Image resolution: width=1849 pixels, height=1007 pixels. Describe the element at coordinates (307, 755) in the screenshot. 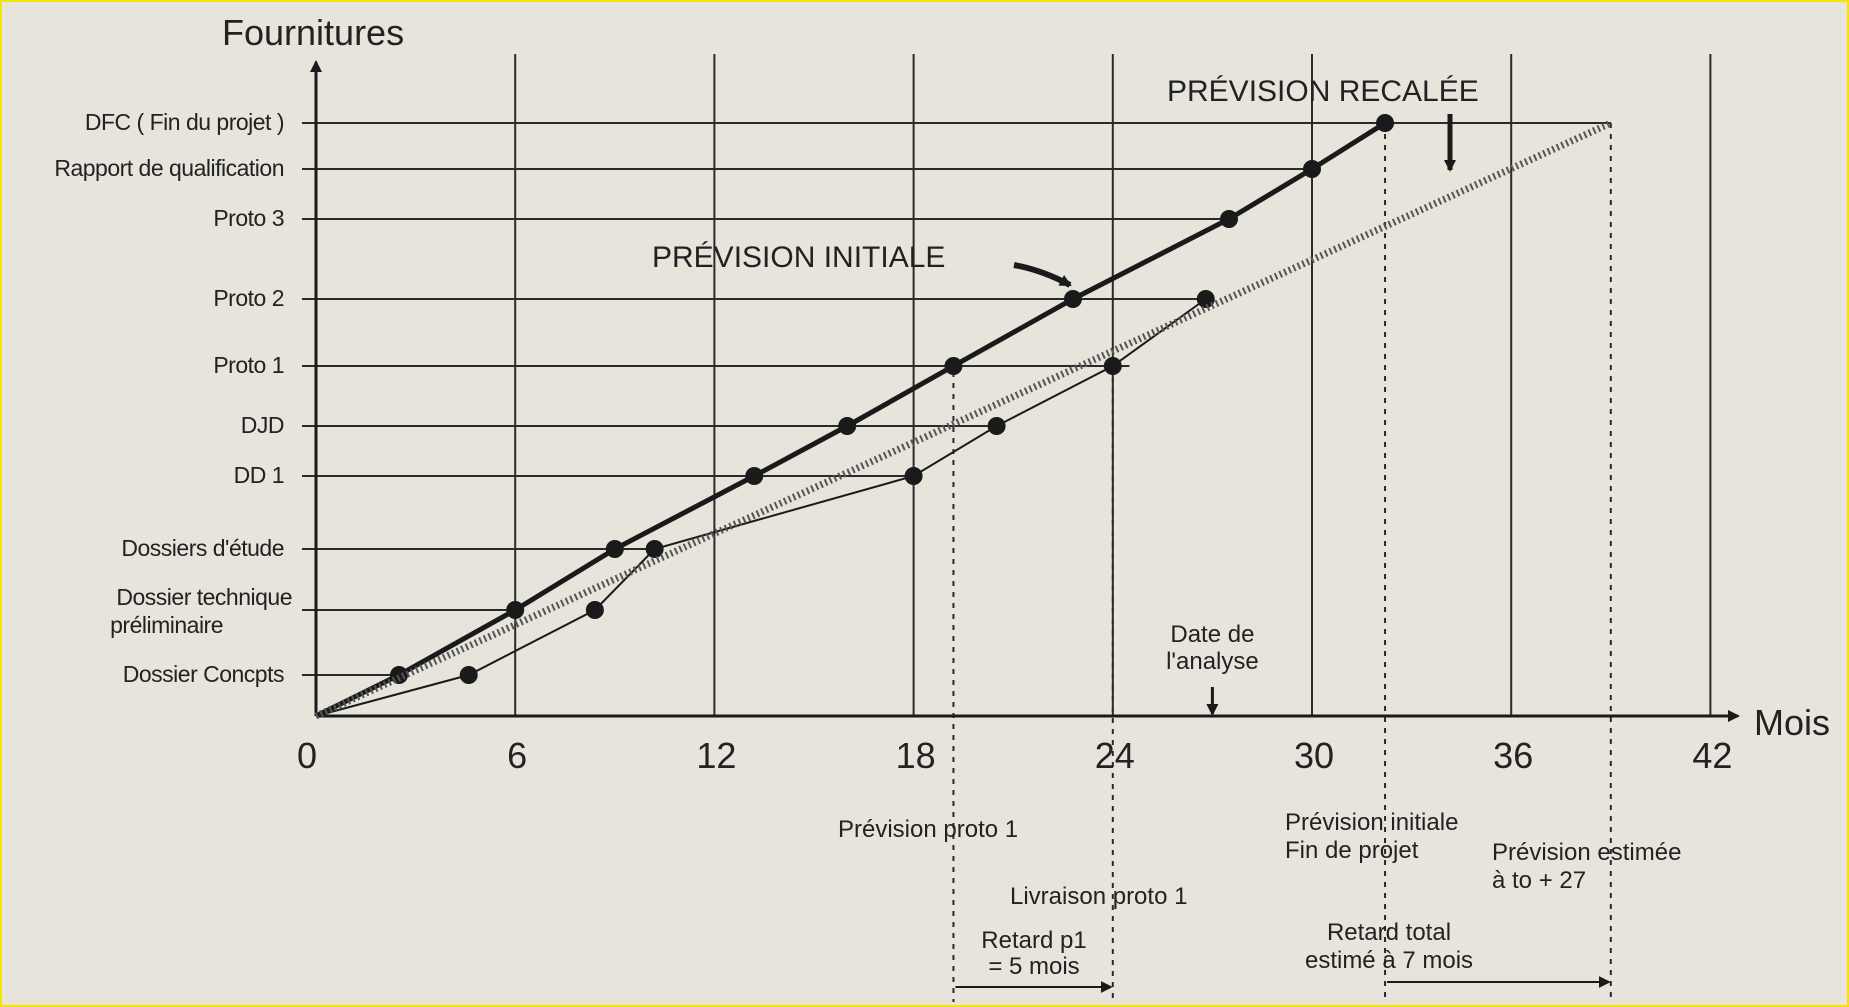

I see `x-tick-label-0: 0` at that location.